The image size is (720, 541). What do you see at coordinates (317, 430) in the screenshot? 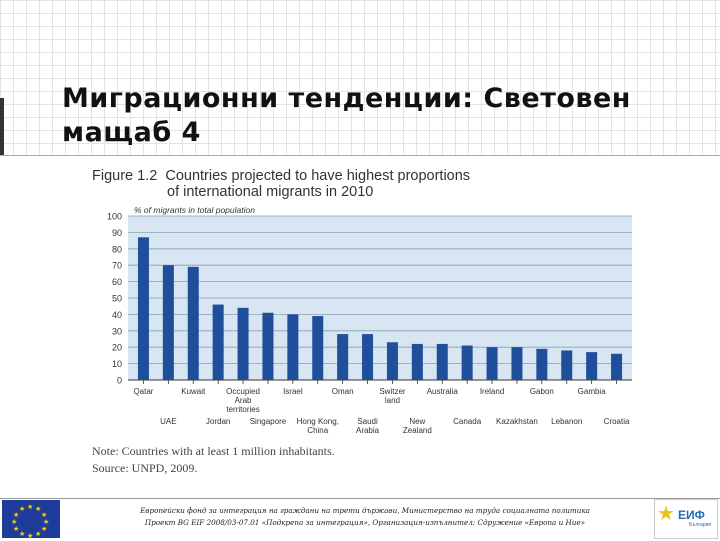
I see `x-tick-label: China` at bounding box center [317, 430].